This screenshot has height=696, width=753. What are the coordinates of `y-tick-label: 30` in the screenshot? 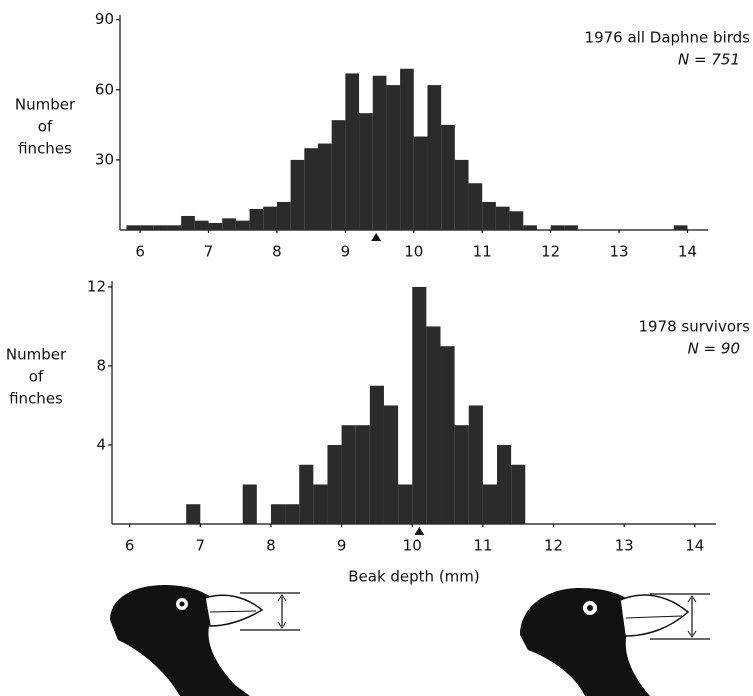 It's located at (104, 159).